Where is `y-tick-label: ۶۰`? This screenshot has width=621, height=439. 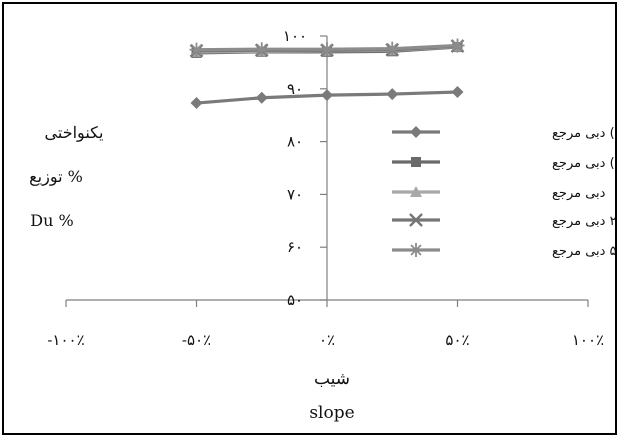 y-tick-label: ۶۰ is located at coordinates (295, 247).